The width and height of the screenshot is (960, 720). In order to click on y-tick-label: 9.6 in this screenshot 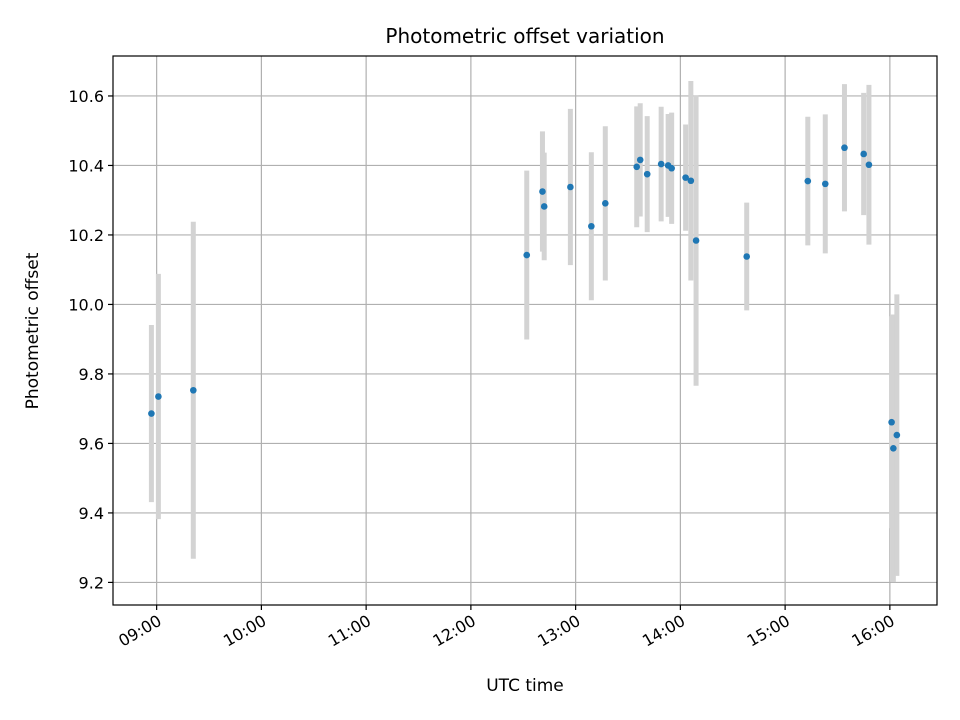, I will do `click(91, 443)`.